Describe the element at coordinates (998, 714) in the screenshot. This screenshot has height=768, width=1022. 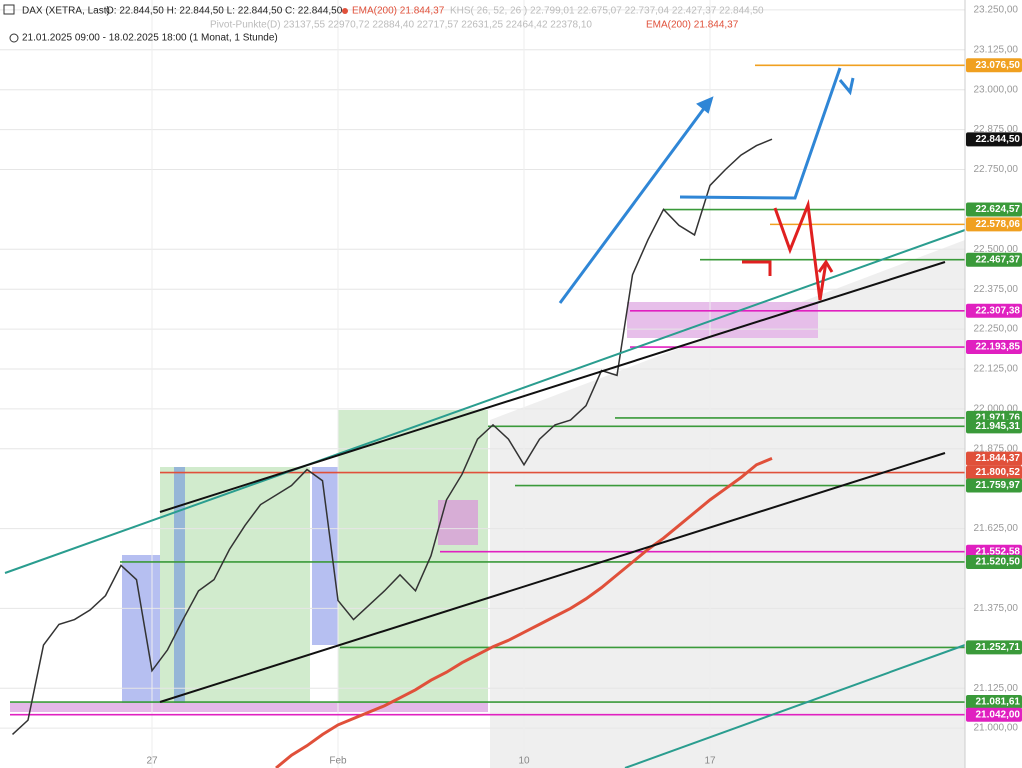
I see `level-label: 21.042,00` at that location.